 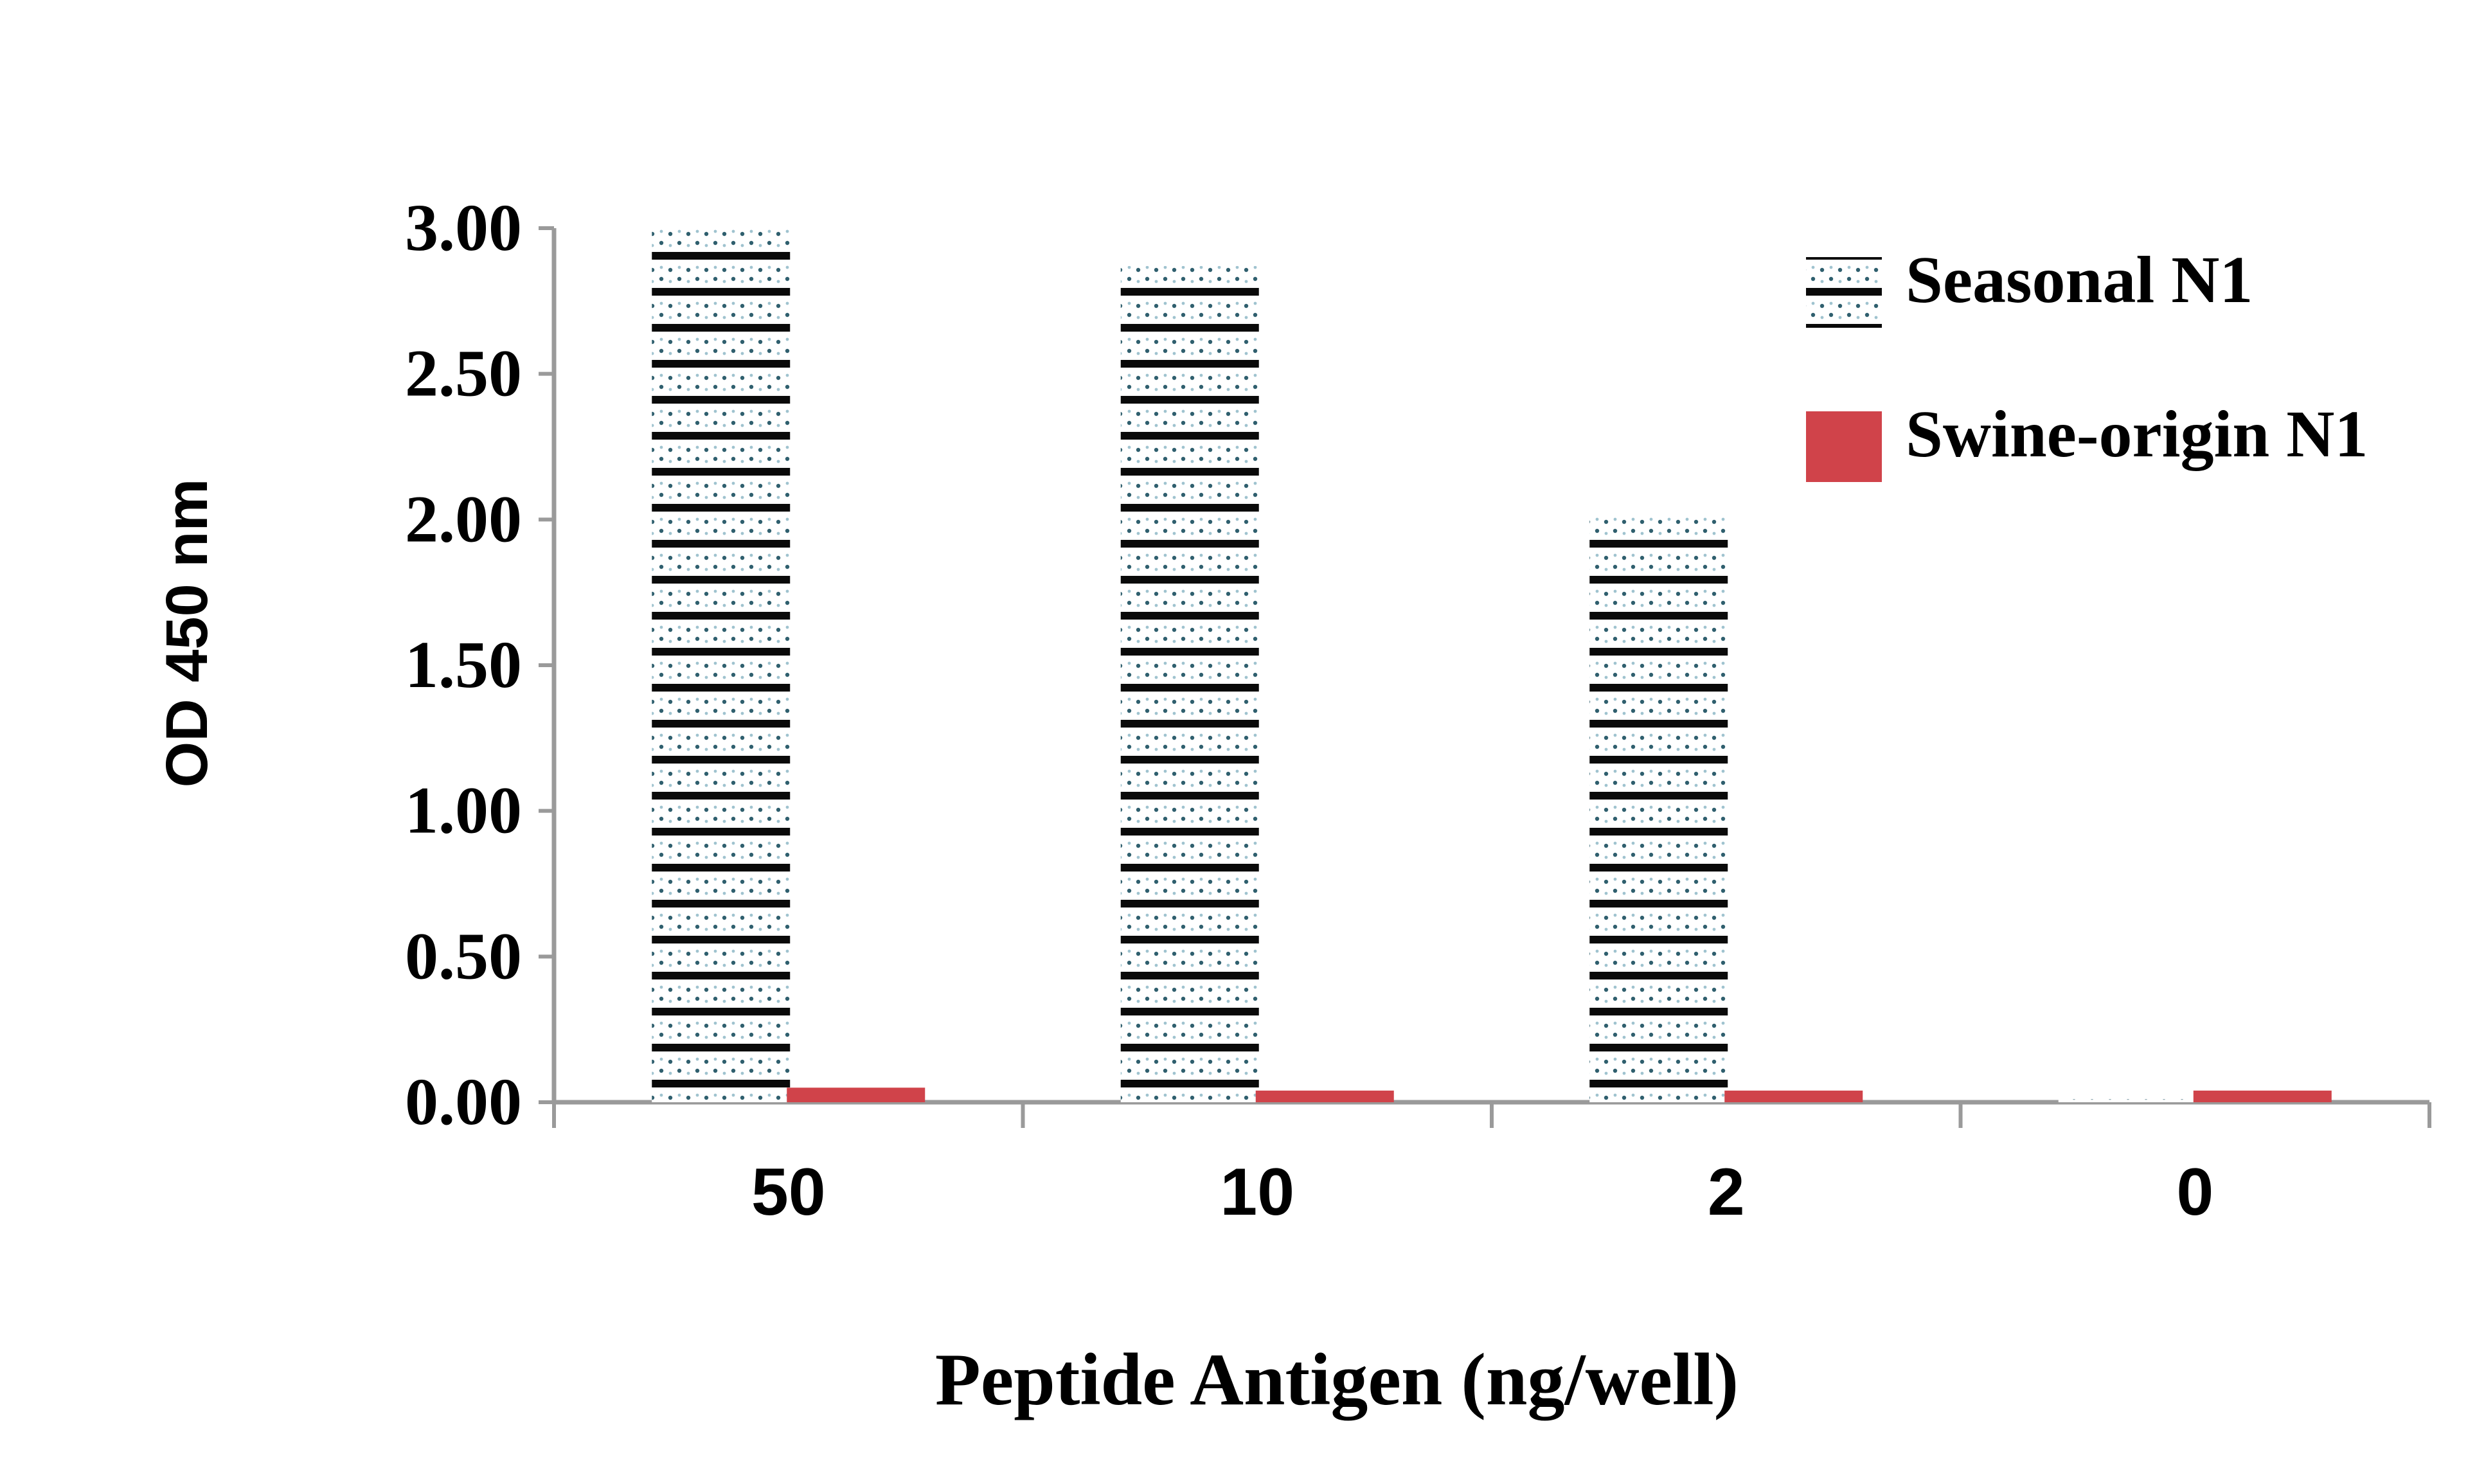 I want to click on y-axis-title: OD 450 nm, so click(x=187, y=633).